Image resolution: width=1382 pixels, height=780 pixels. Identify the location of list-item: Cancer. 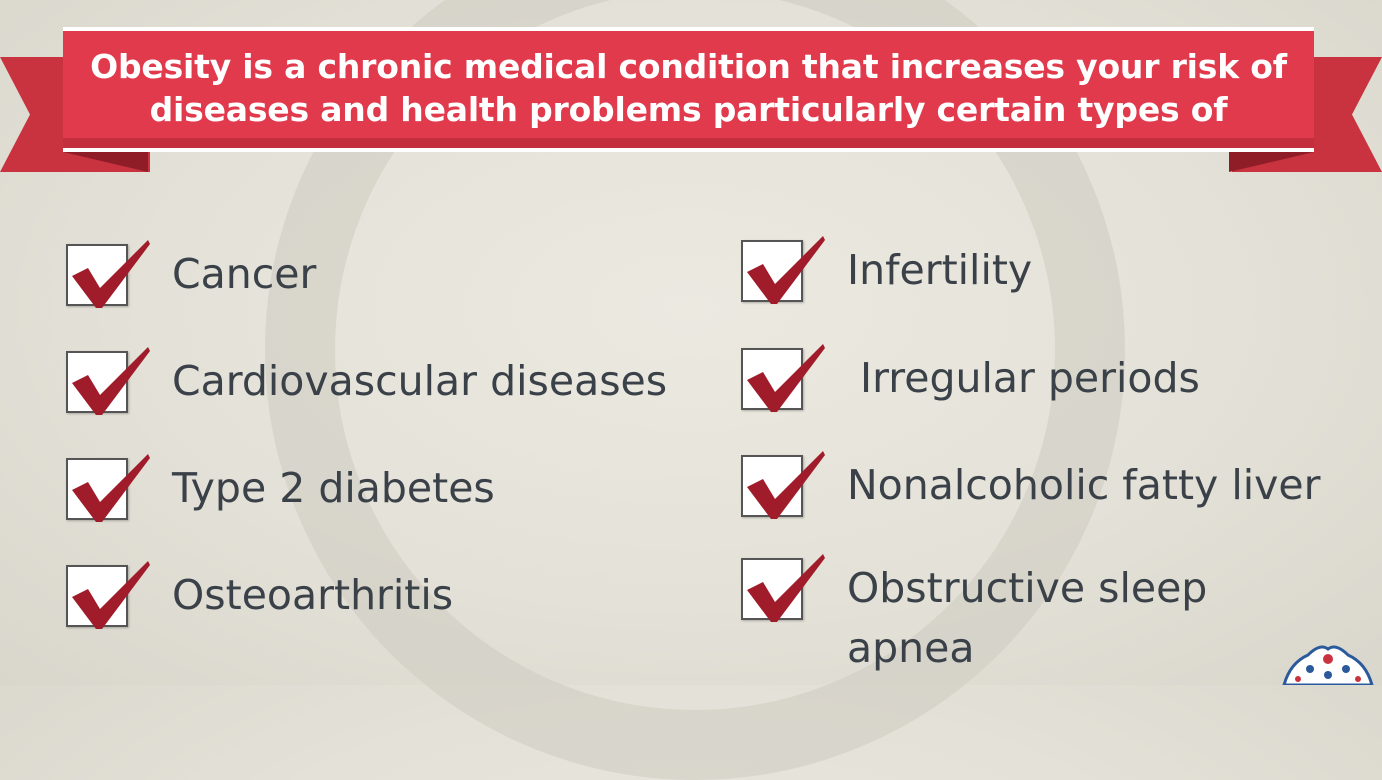
(191, 274).